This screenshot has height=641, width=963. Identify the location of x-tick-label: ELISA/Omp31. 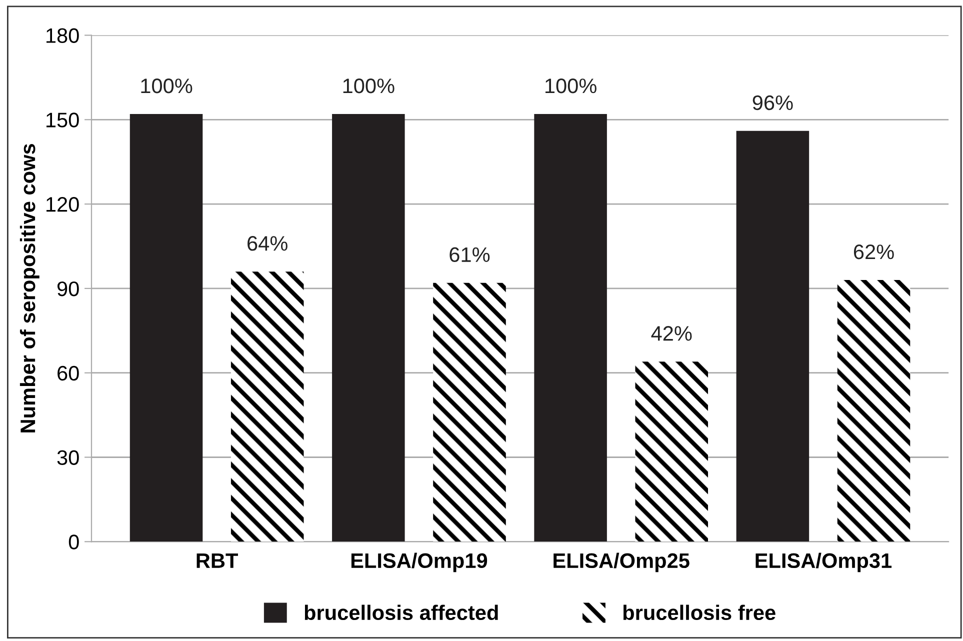
(824, 562).